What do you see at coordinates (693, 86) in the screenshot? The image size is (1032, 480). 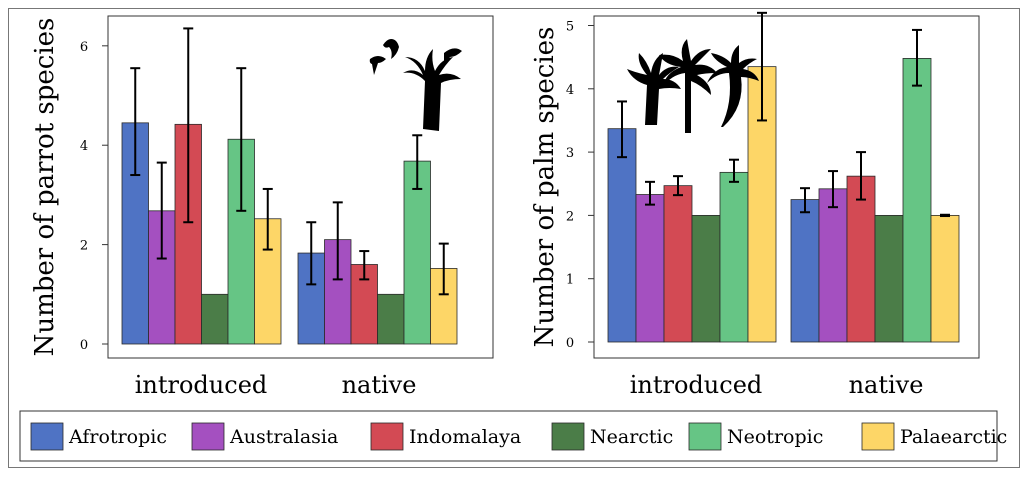 I see `palm-tree-silhouettes-icon` at bounding box center [693, 86].